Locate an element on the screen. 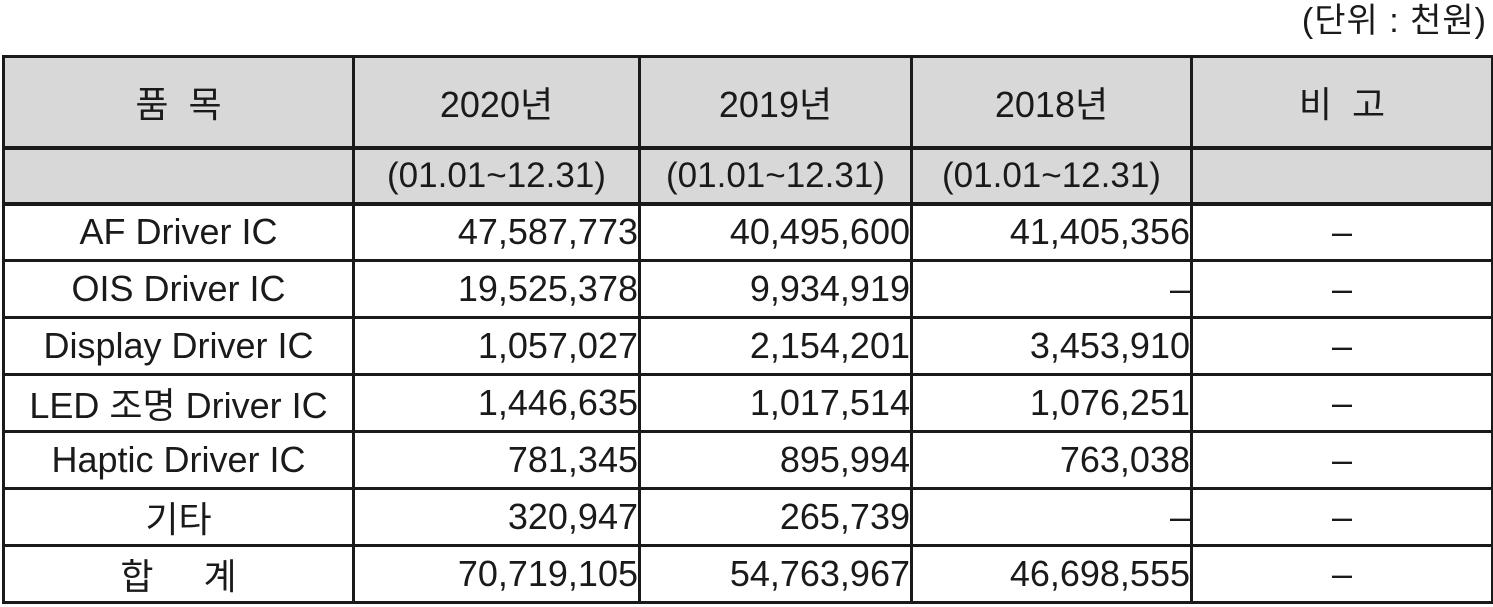 The height and width of the screenshot is (607, 1493). item-cell: Display Driver IC is located at coordinates (178, 346).